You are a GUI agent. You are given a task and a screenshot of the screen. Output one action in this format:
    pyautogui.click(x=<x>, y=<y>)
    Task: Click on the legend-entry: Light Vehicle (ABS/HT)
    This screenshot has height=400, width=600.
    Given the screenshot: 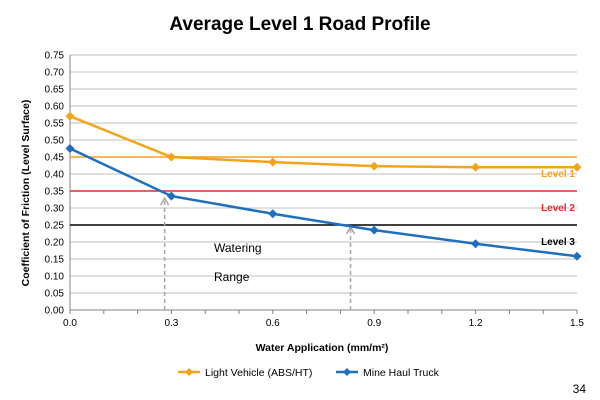 What is the action you would take?
    pyautogui.click(x=258, y=373)
    